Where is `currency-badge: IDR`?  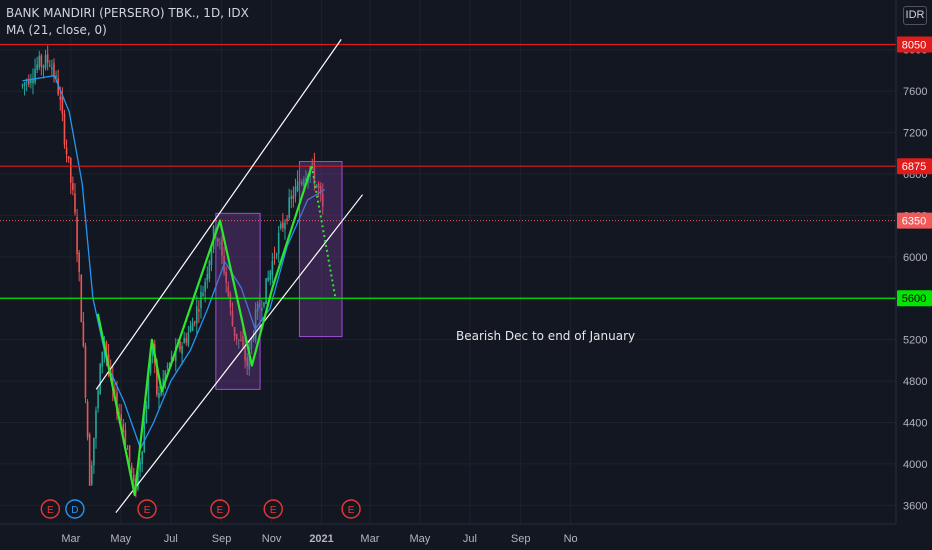 currency-badge: IDR is located at coordinates (915, 15).